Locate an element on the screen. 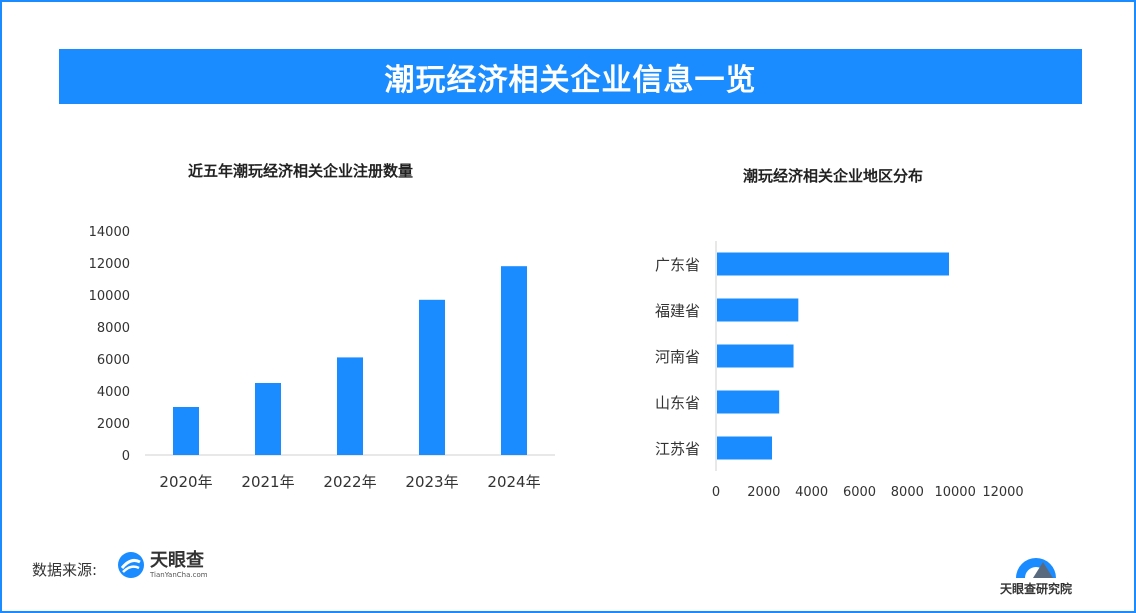  source-label: 数据来源: is located at coordinates (65, 570).